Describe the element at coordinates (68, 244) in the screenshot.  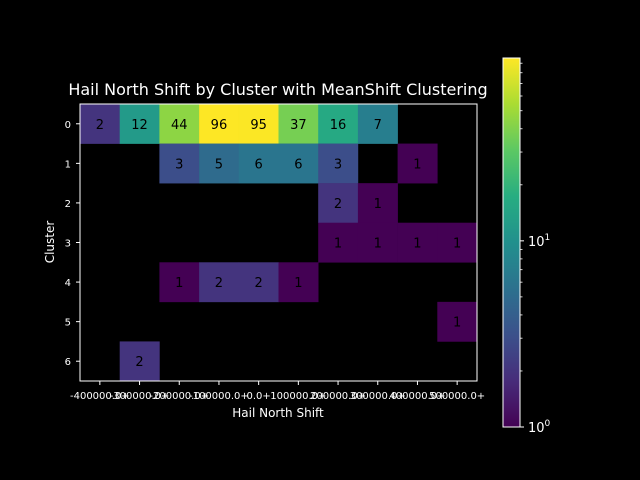
I see `y-tick-label: 3` at that location.